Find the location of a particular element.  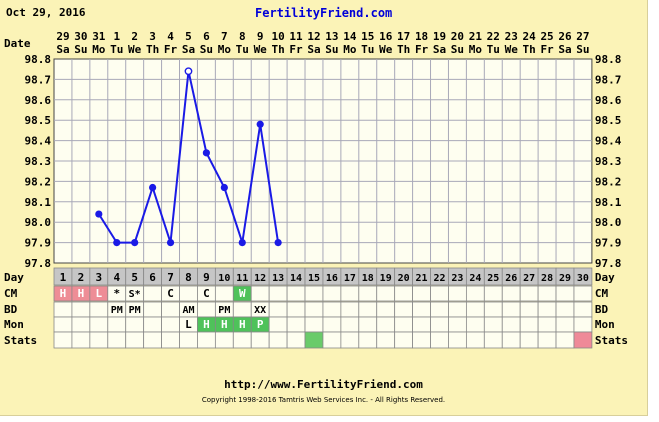

date-number: 31 is located at coordinates (99, 36).